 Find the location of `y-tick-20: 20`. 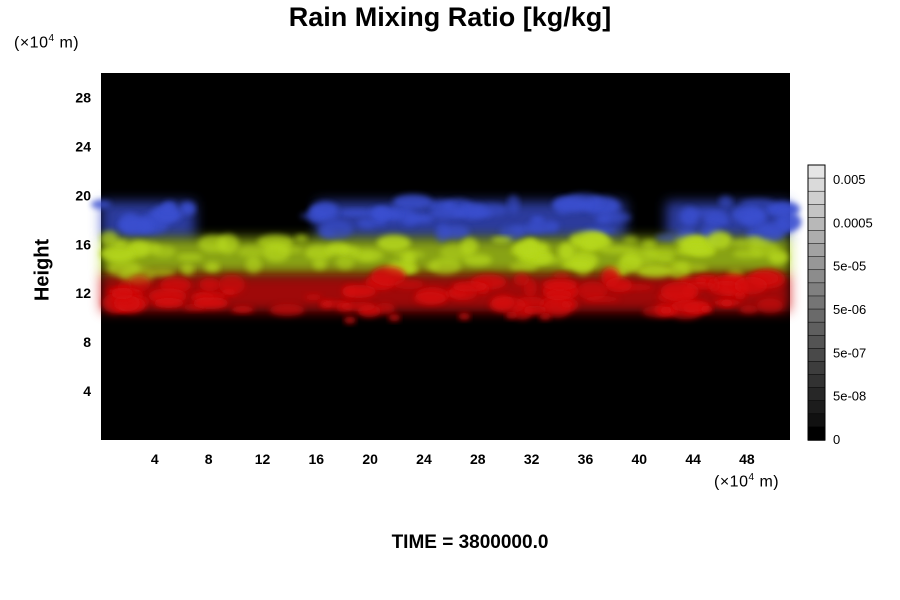

y-tick-20: 20 is located at coordinates (83, 195).